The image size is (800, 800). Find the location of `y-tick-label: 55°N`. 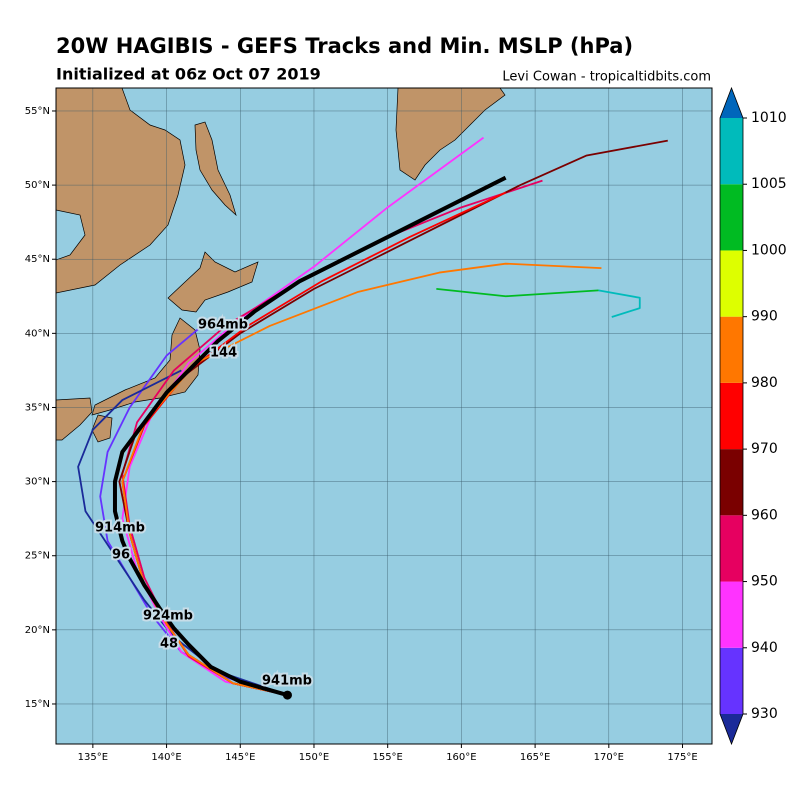

y-tick-label: 55°N is located at coordinates (37, 111).